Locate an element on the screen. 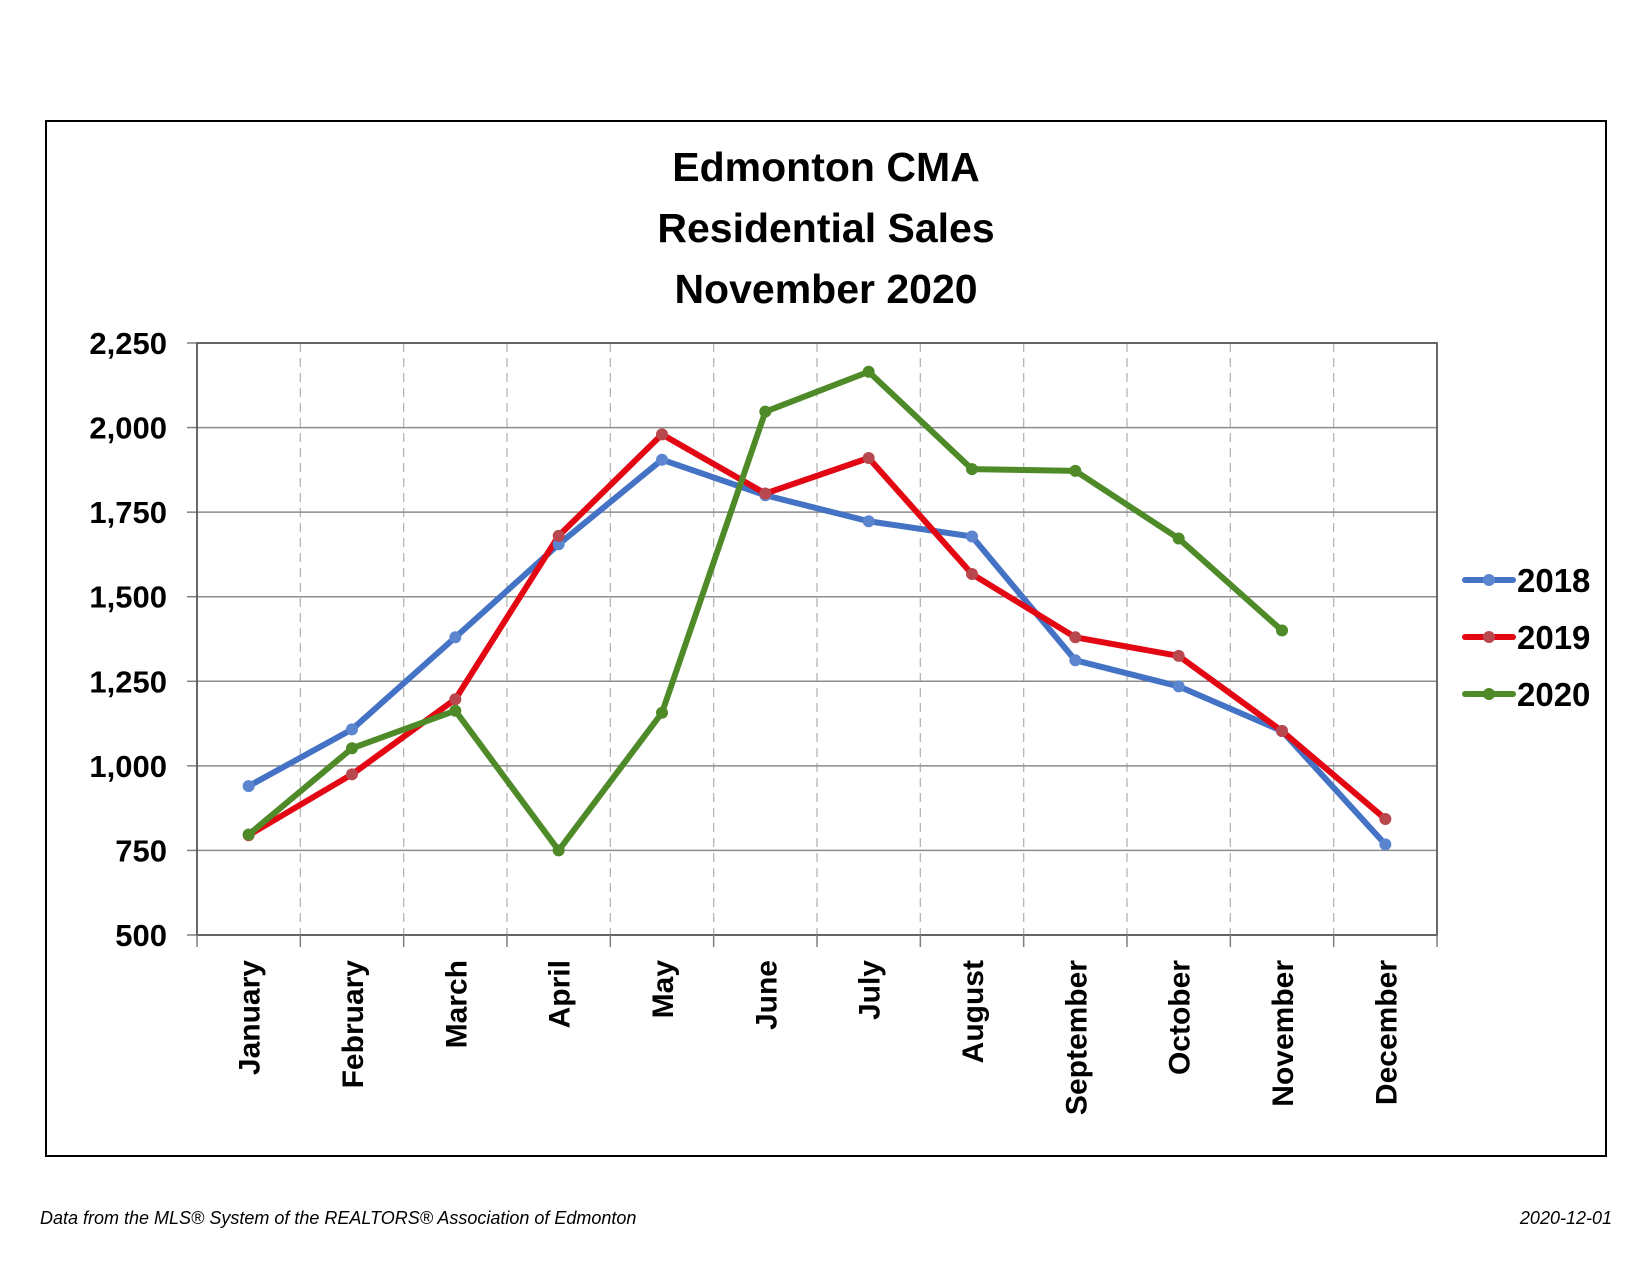  x-category-label: August is located at coordinates (973, 1011).